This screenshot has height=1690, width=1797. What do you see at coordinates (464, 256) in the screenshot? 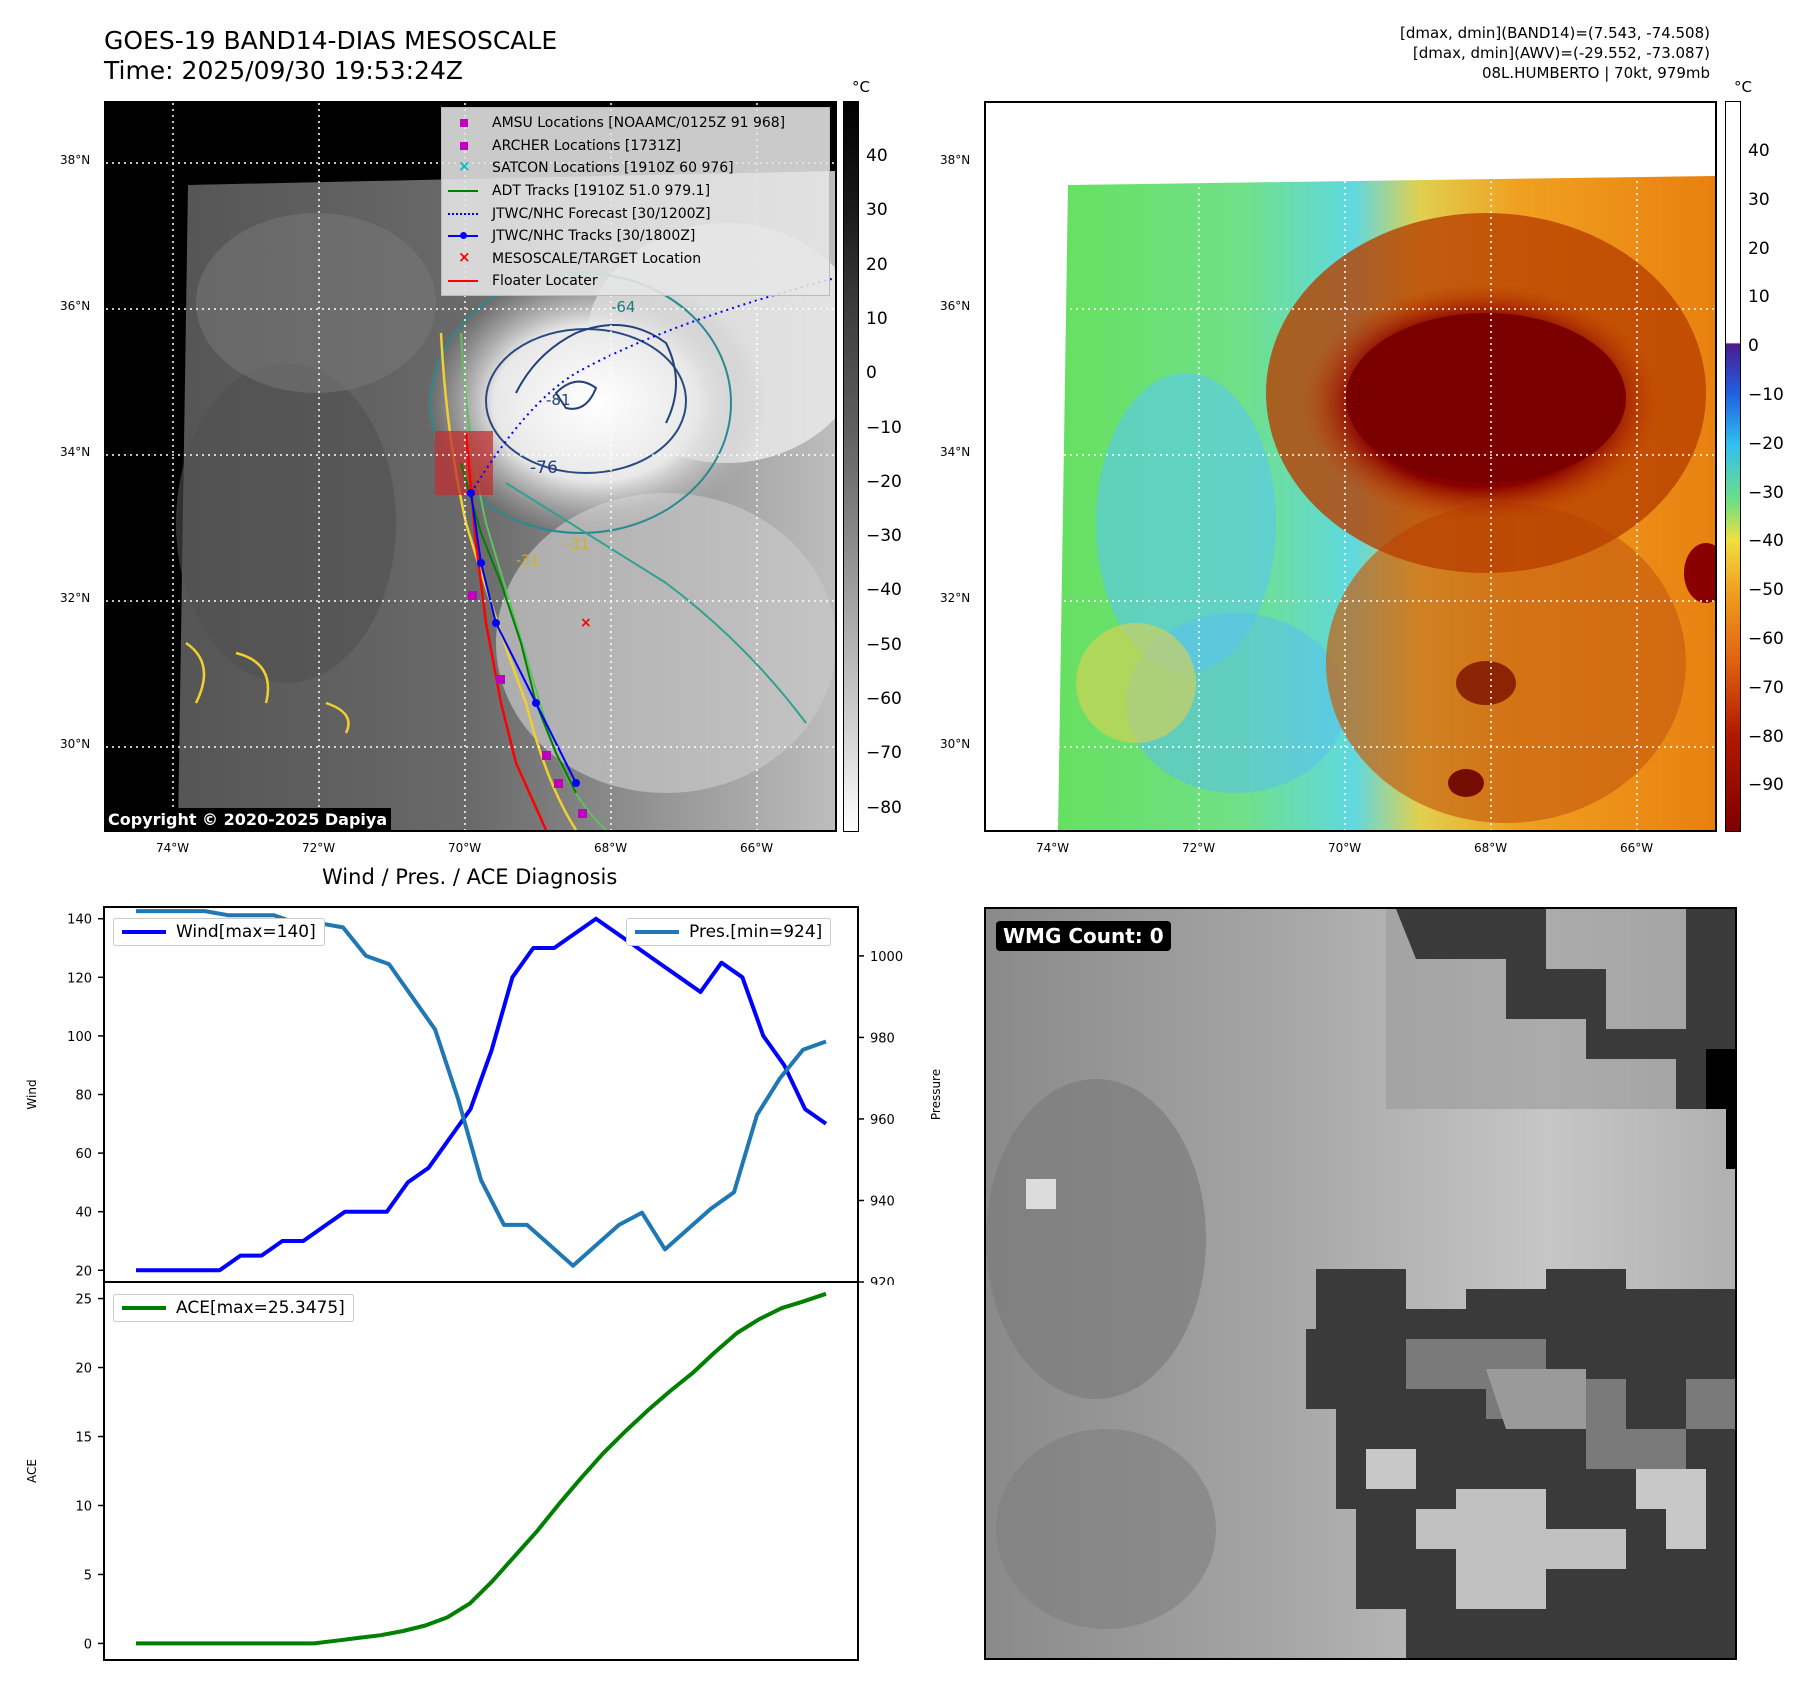
I see `x-marker-icon: ×` at bounding box center [464, 256].